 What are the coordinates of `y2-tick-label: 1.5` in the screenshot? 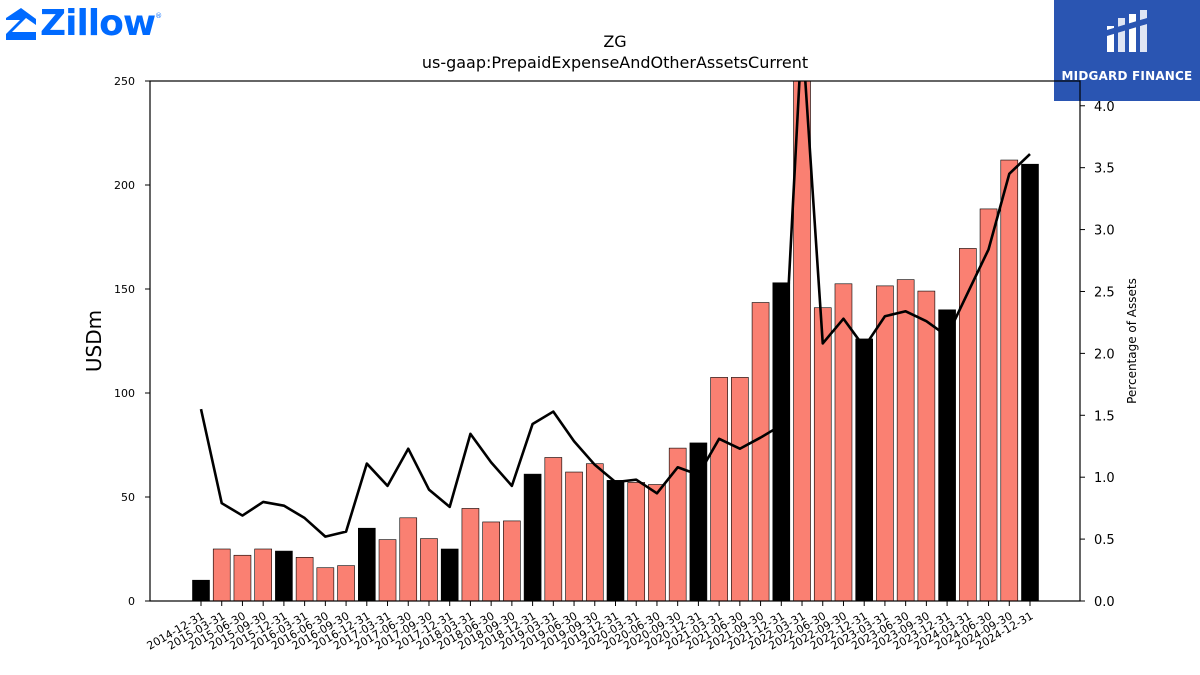 It's located at (1104, 416).